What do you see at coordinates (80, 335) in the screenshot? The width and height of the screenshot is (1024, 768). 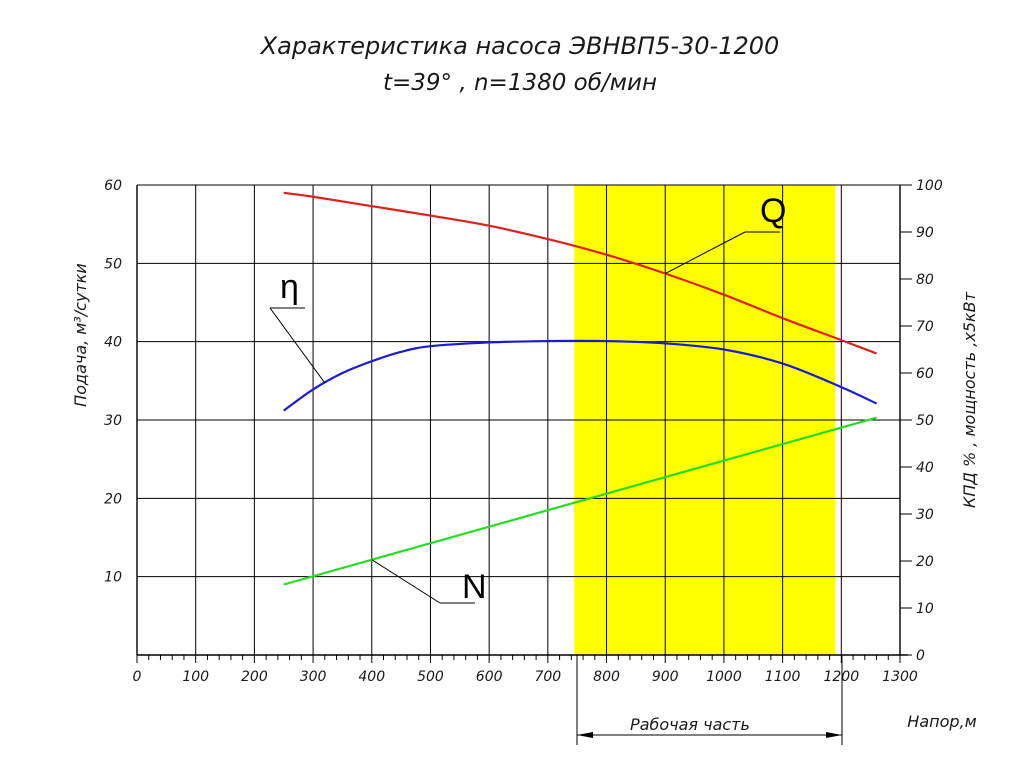 I see `y-left-axis-title: Подача, м³/сутки` at bounding box center [80, 335].